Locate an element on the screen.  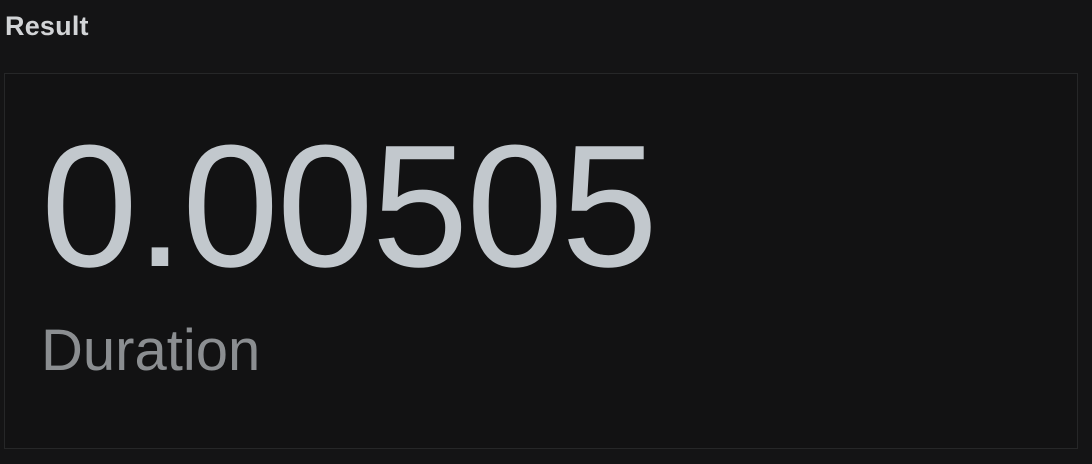
section-title: Result is located at coordinates (47, 26).